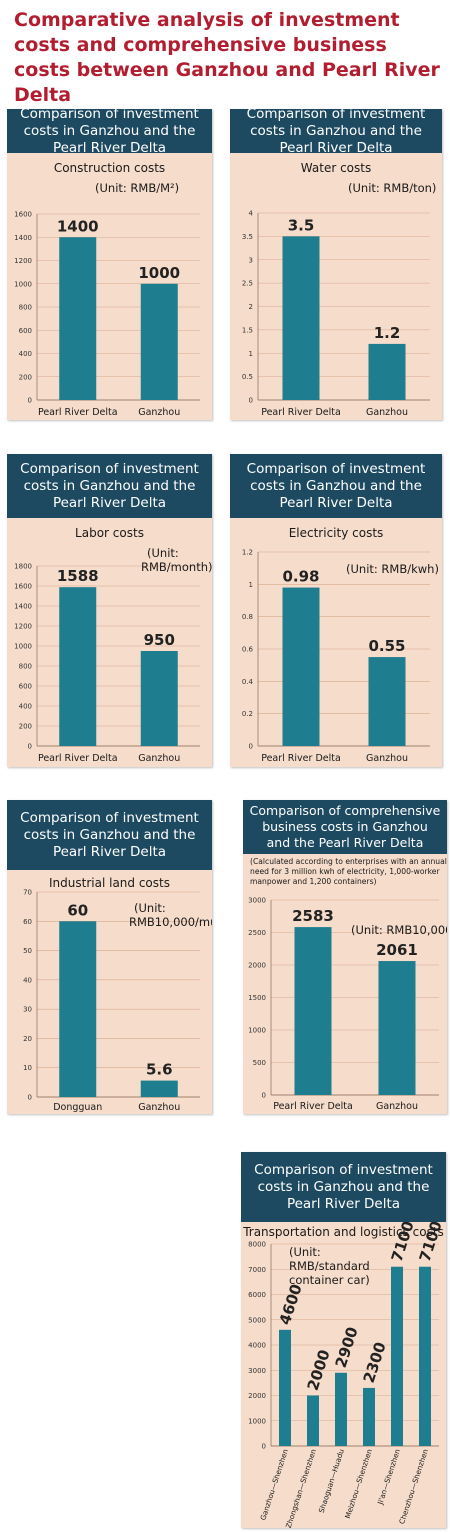 The width and height of the screenshot is (450, 1533). Describe the element at coordinates (392, 188) in the screenshot. I see `unit-label: (Unit: RMB/ton)` at that location.